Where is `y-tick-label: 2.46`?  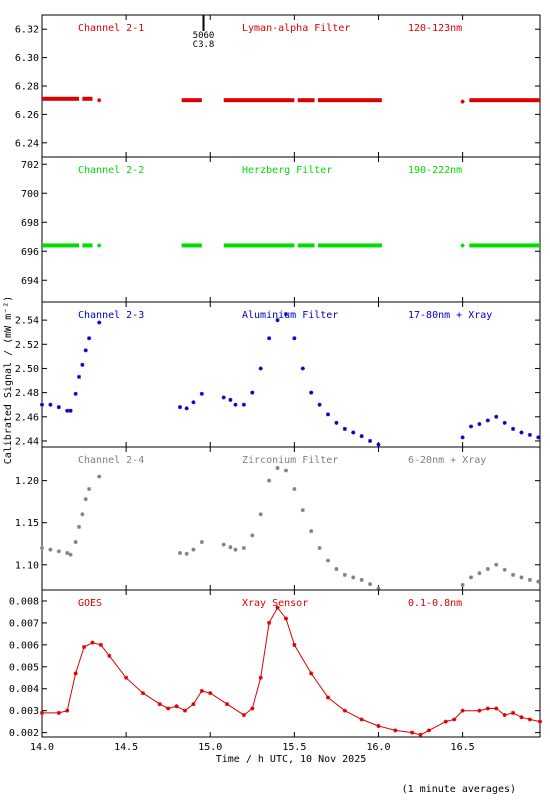 y-tick-label: 2.46 is located at coordinates (27, 417).